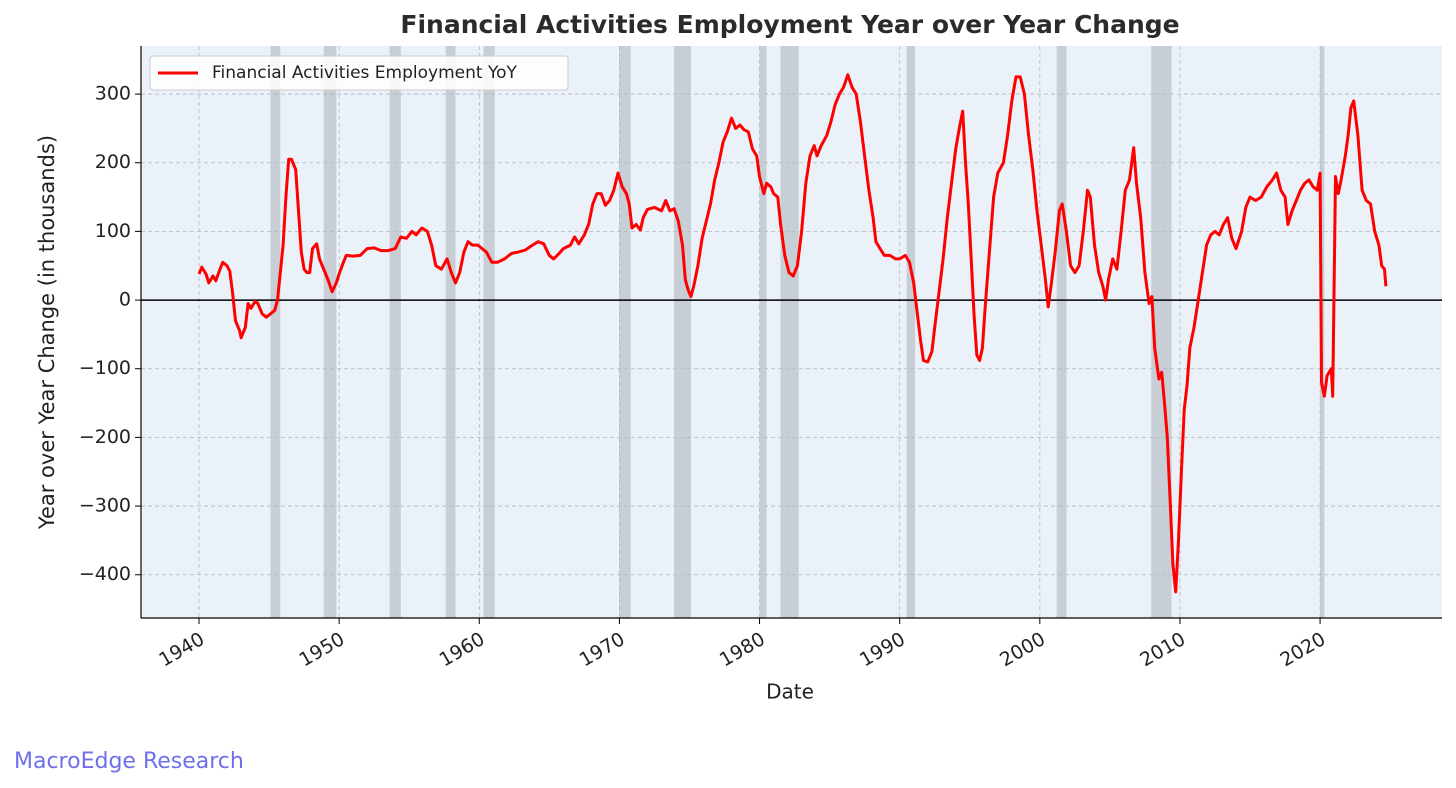 This screenshot has width=1456, height=788. I want to click on x-tick-label: 1960, so click(462, 649).